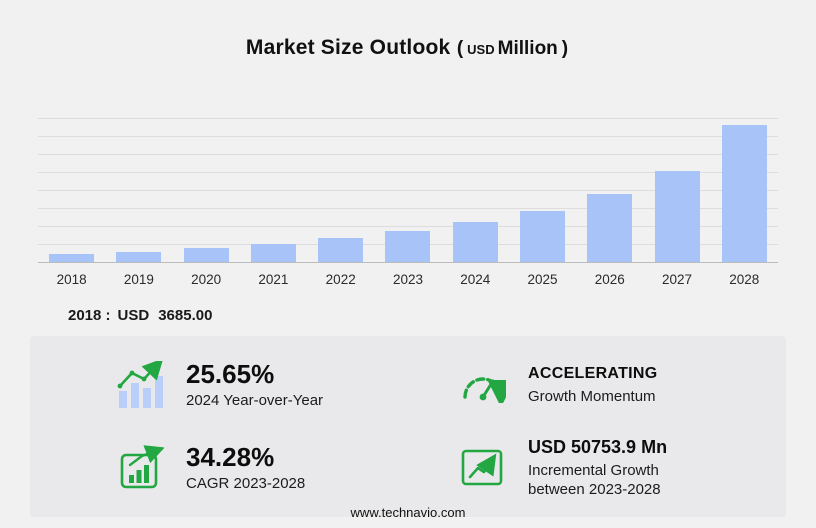 Image resolution: width=816 pixels, height=528 pixels. Describe the element at coordinates (483, 468) in the screenshot. I see `line-chart-icon` at that location.